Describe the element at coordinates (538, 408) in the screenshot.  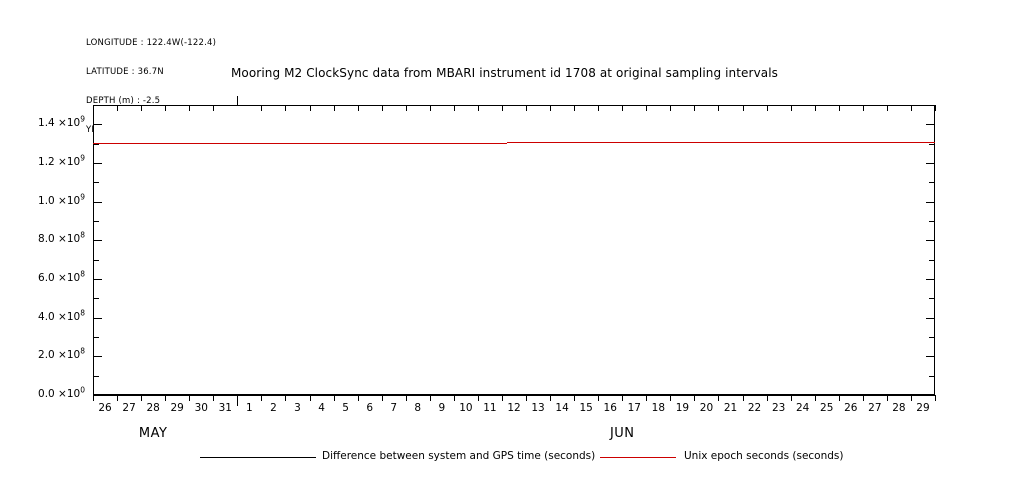
I see `x-axis-tick-label: 13` at that location.